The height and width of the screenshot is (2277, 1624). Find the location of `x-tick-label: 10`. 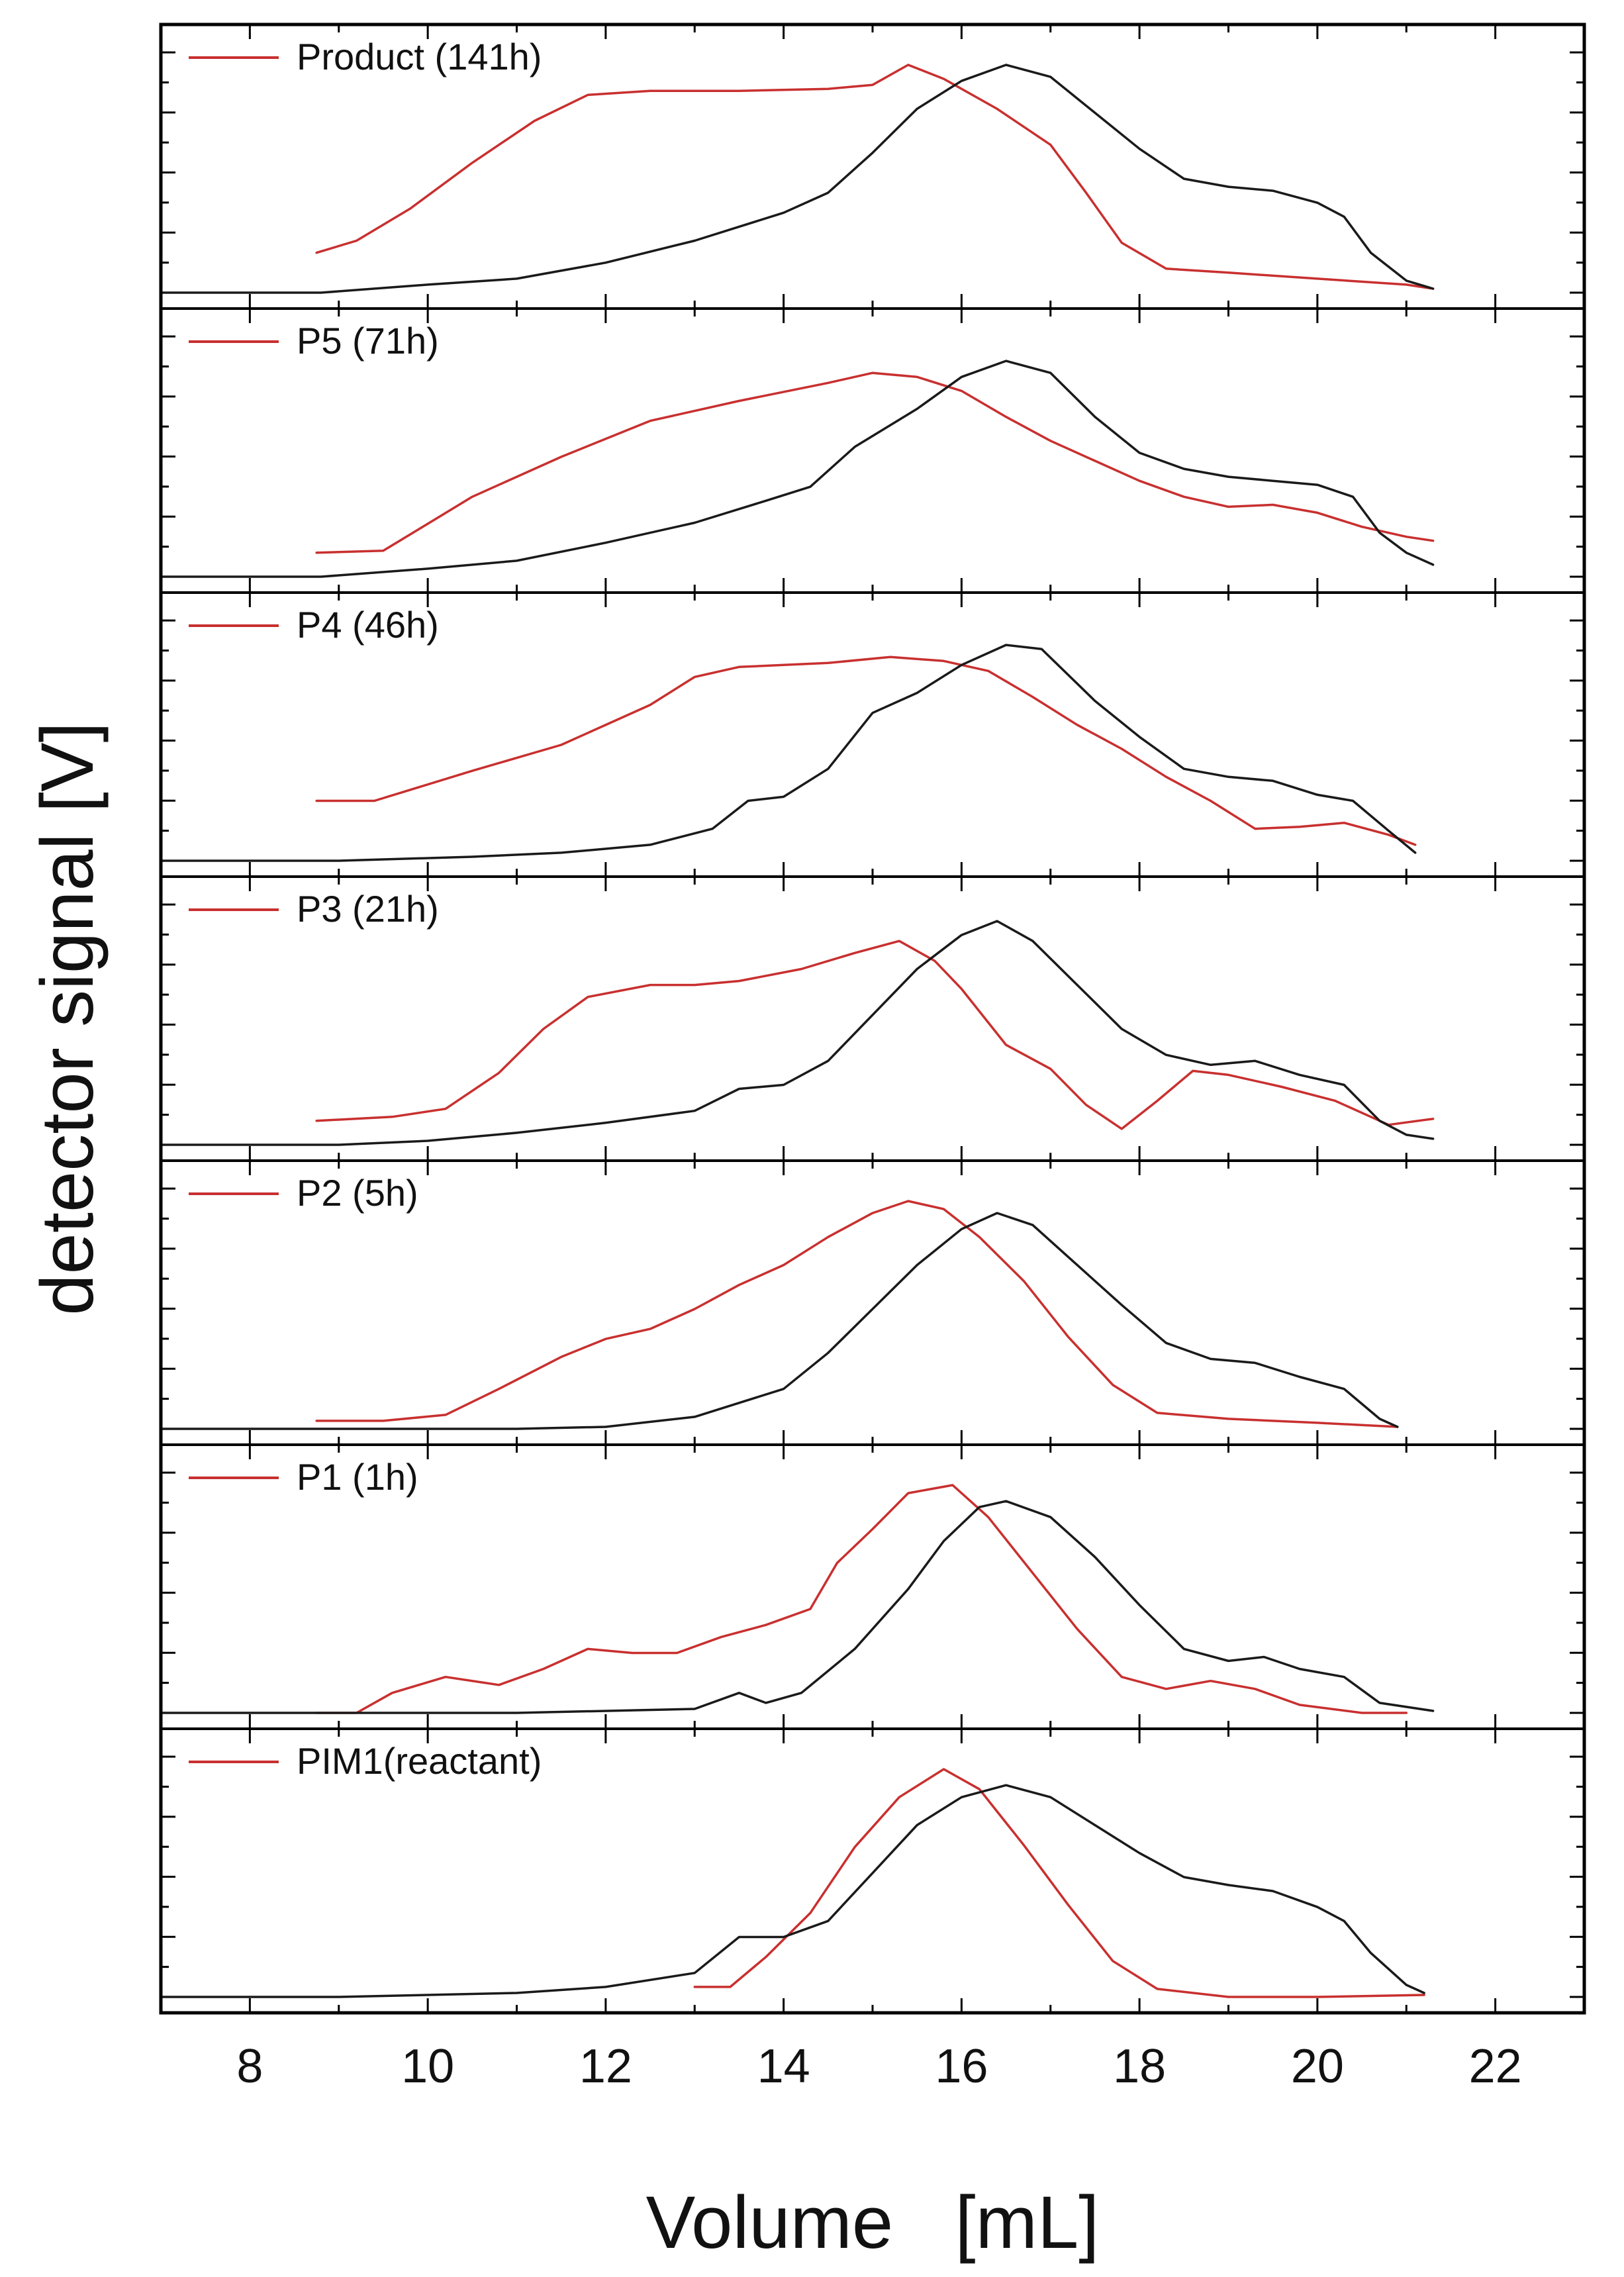

x-tick-label: 10 is located at coordinates (427, 2066).